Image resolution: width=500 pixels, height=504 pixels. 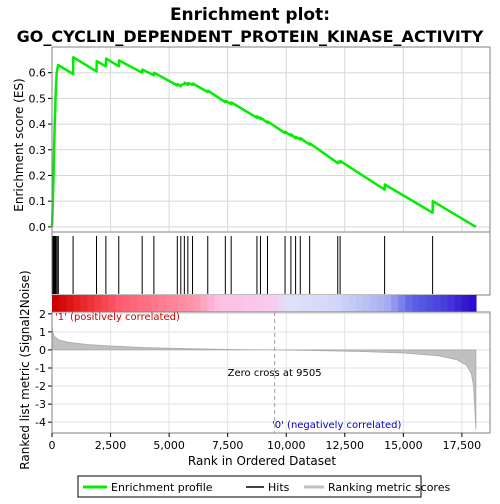 I want to click on rank-y-tick-label: 2, so click(x=42, y=314).